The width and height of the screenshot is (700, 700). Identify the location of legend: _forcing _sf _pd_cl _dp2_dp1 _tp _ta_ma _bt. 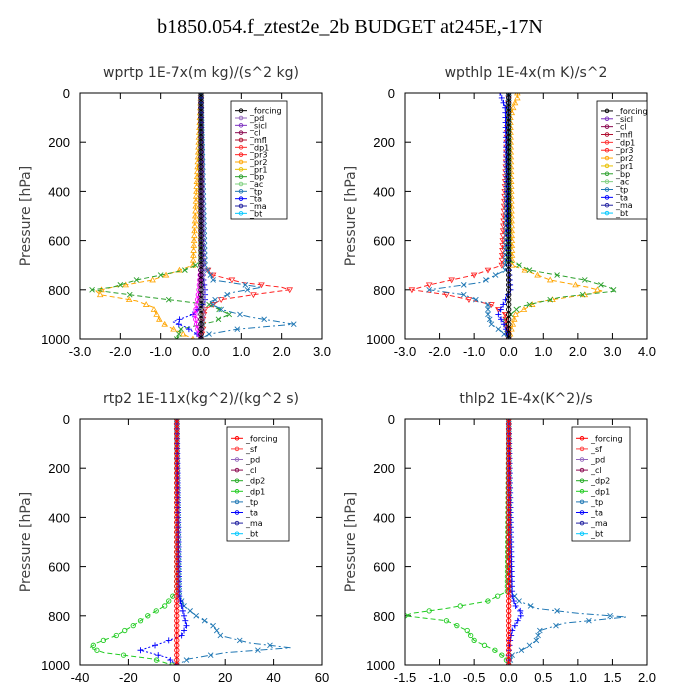
(601, 484).